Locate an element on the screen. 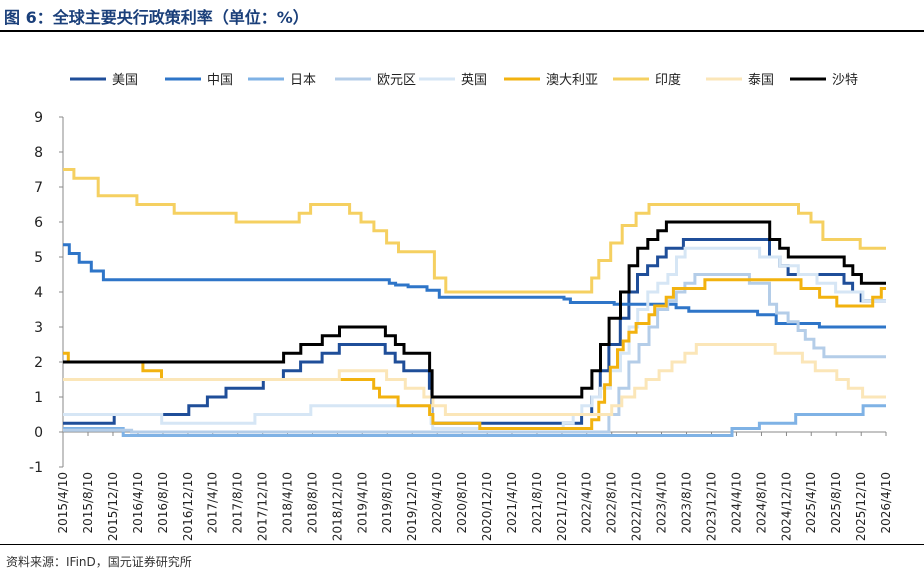 This screenshot has width=924, height=575. y-tick-label: 8 is located at coordinates (38, 153).